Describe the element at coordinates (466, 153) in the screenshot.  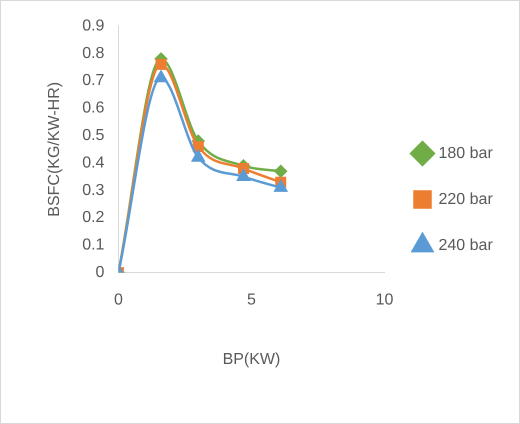
I see `legend-label: 180 bar` at that location.